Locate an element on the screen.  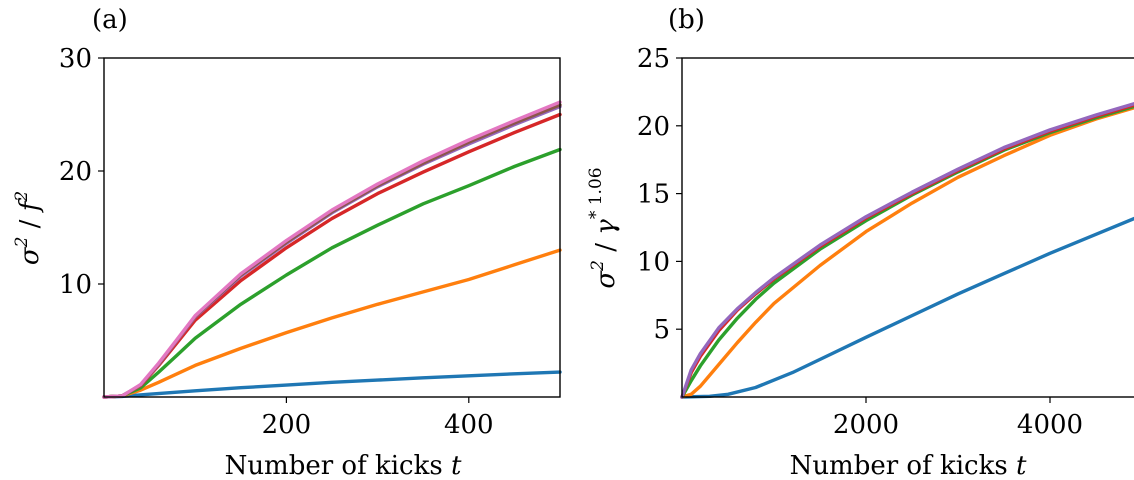
y-tick-label: 5 is located at coordinates (661, 330).